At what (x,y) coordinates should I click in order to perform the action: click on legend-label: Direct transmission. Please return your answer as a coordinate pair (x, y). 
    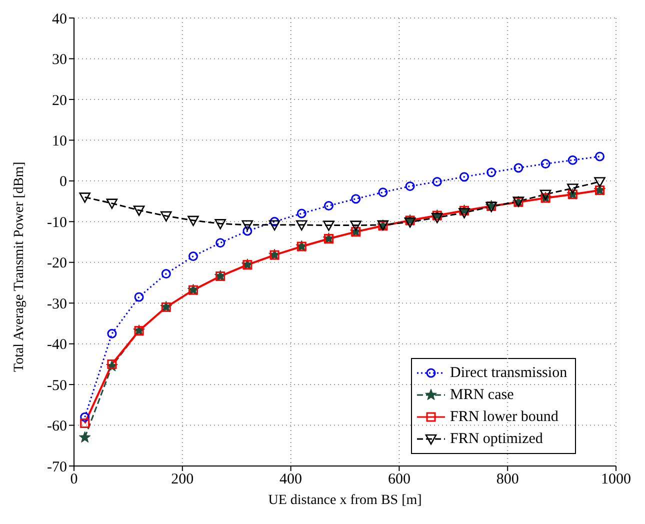
    Looking at the image, I should click on (509, 373).